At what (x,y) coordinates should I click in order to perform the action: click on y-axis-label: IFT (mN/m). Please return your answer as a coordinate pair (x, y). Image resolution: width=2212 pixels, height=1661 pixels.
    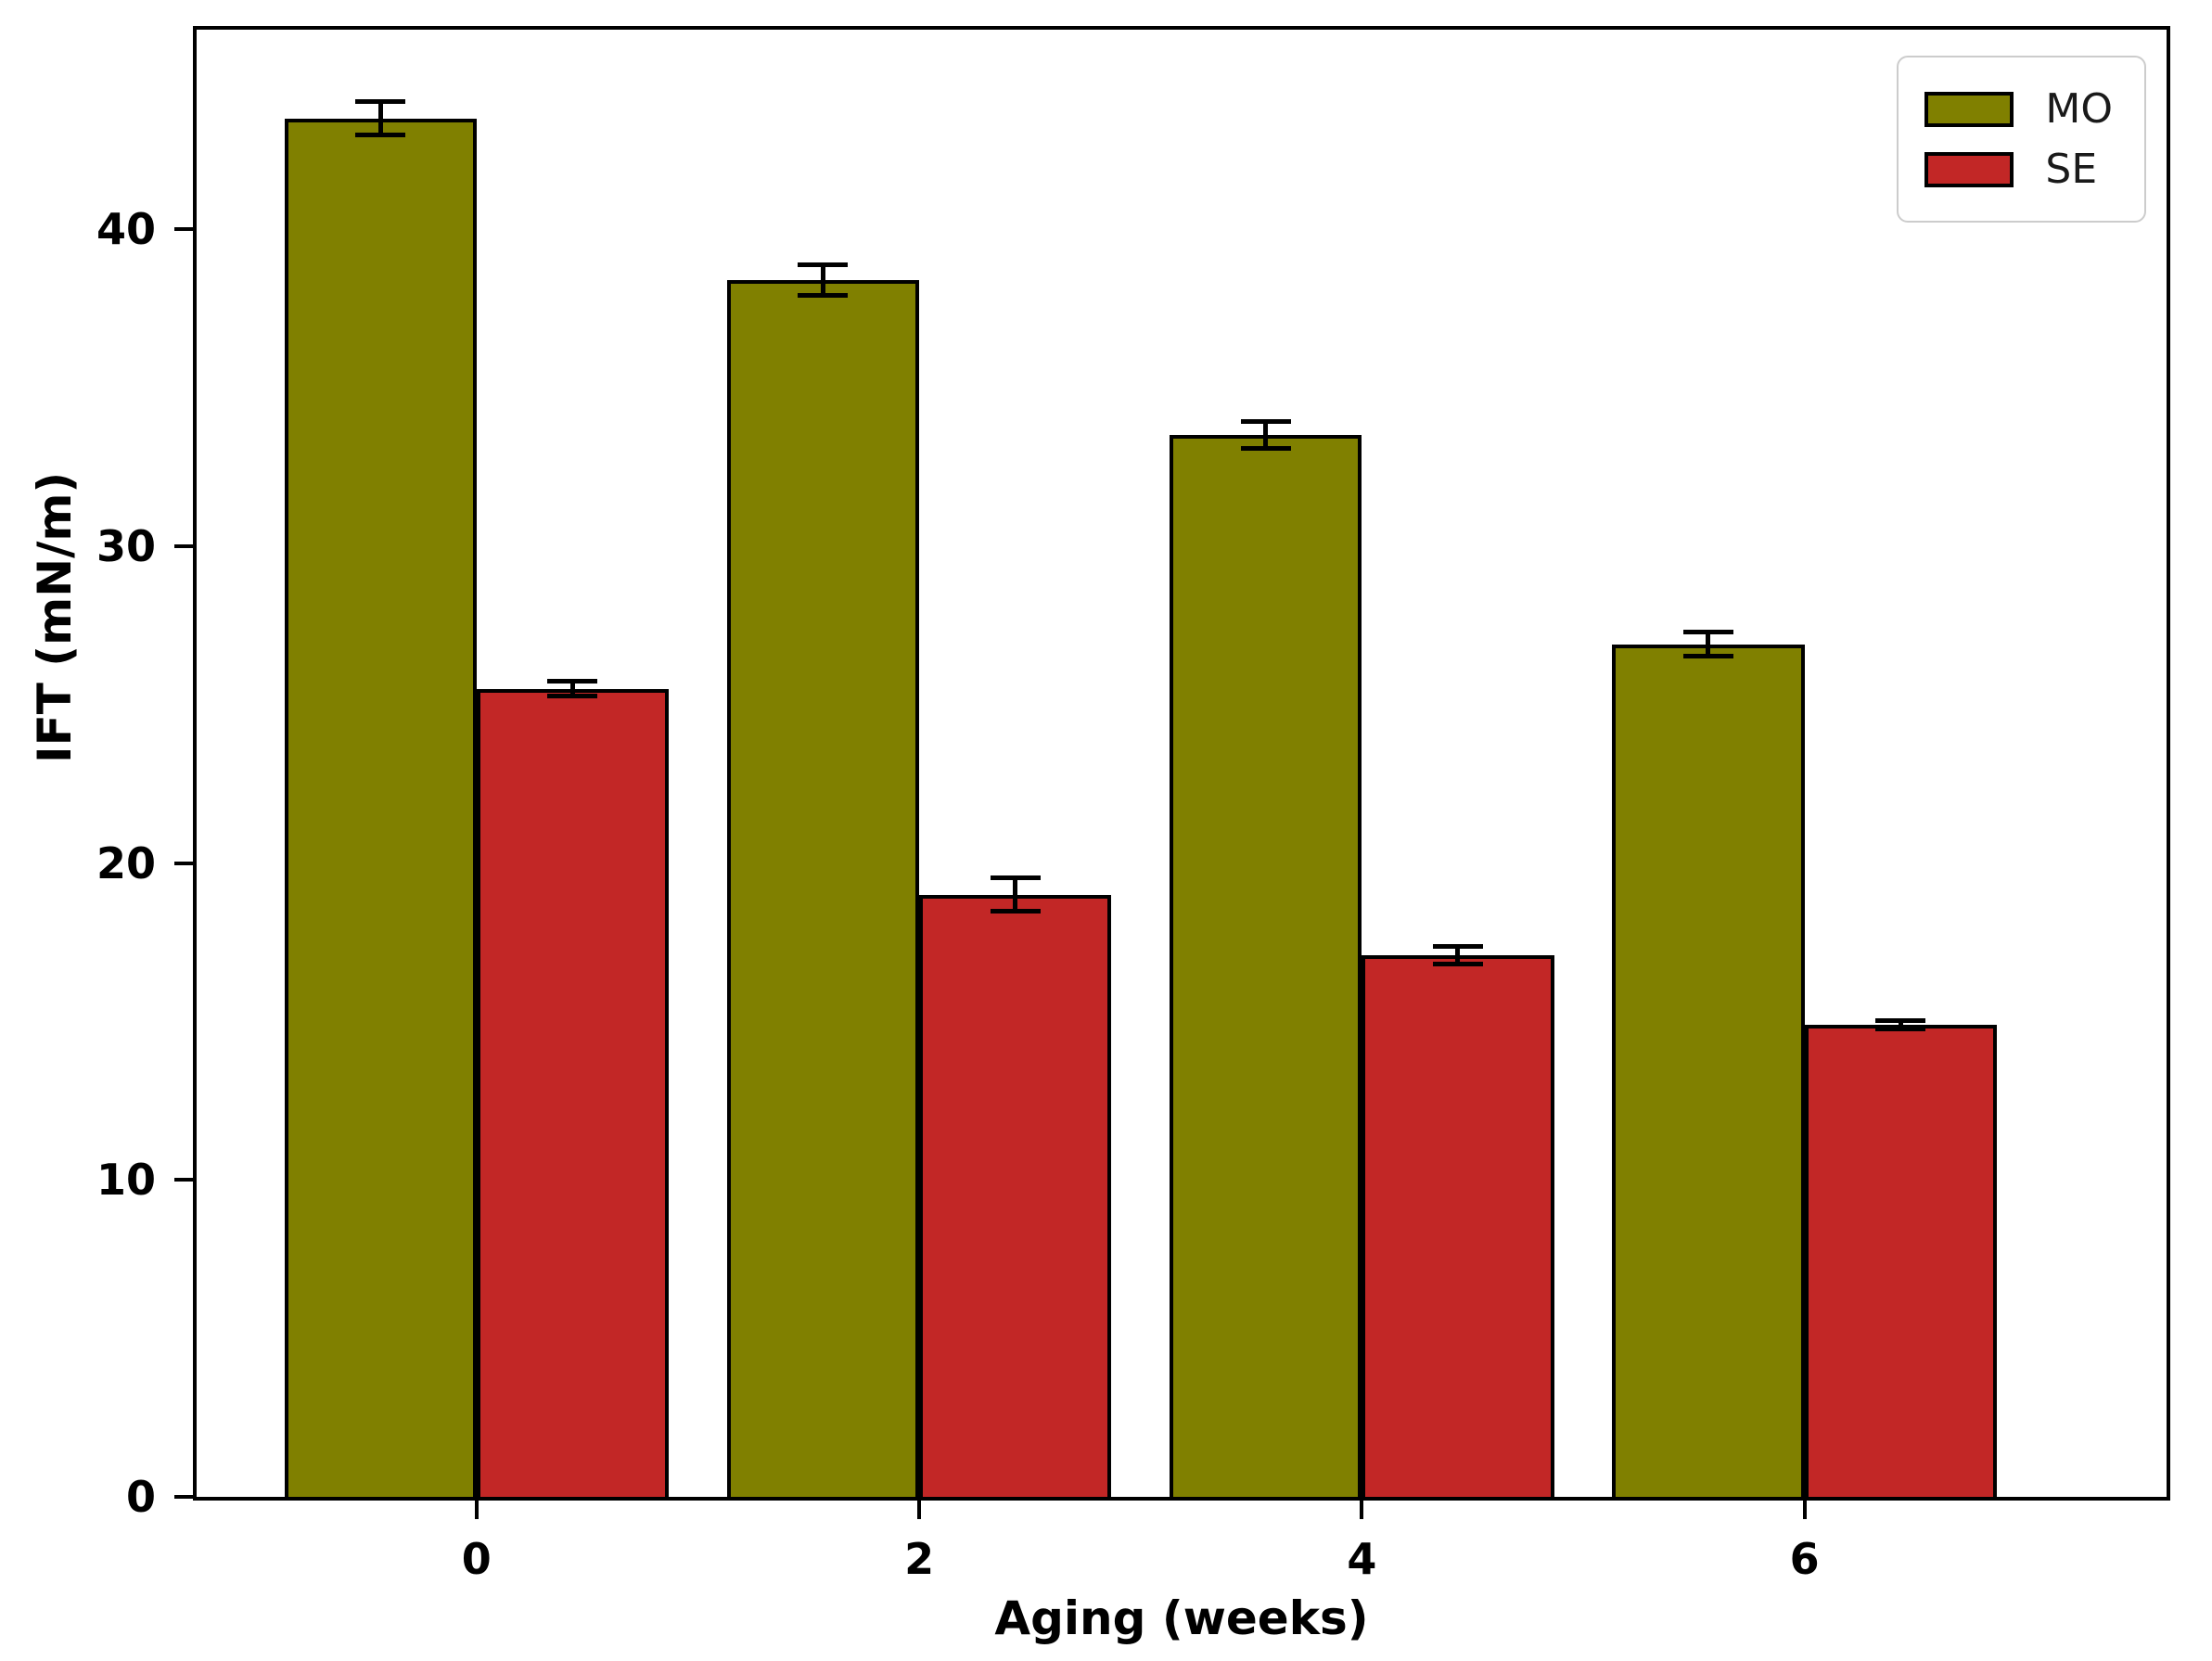
    Looking at the image, I should click on (55, 617).